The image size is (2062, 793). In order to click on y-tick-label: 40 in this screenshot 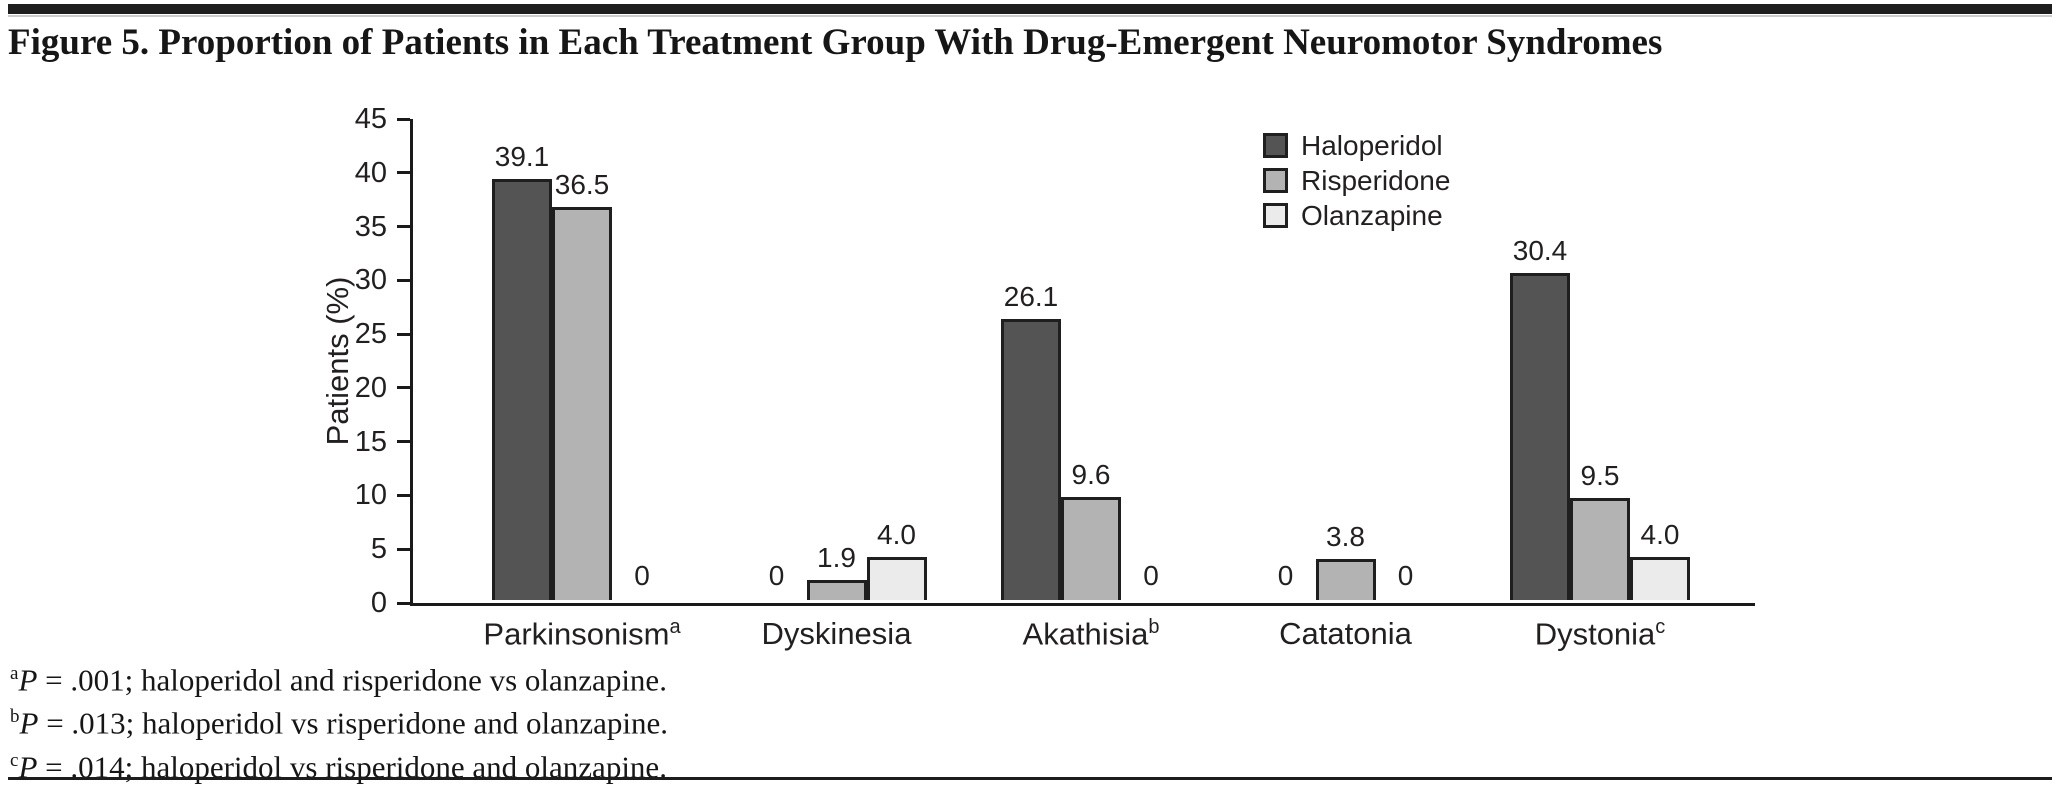, I will do `click(370, 172)`.